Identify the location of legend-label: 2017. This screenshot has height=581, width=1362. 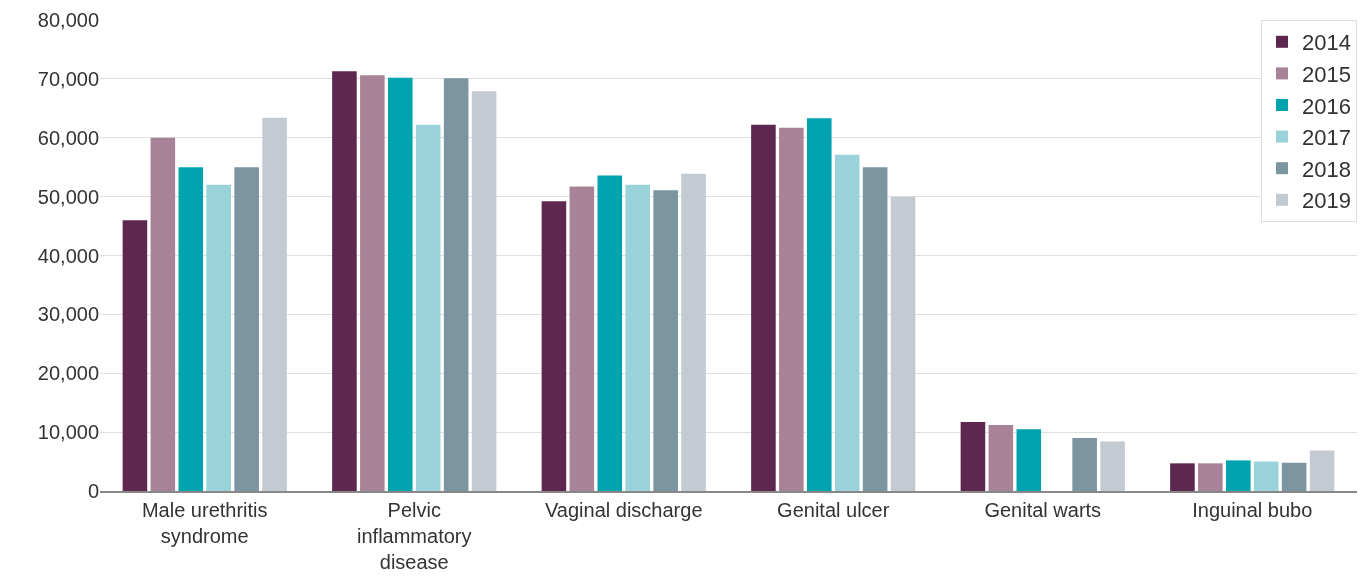
(1326, 138).